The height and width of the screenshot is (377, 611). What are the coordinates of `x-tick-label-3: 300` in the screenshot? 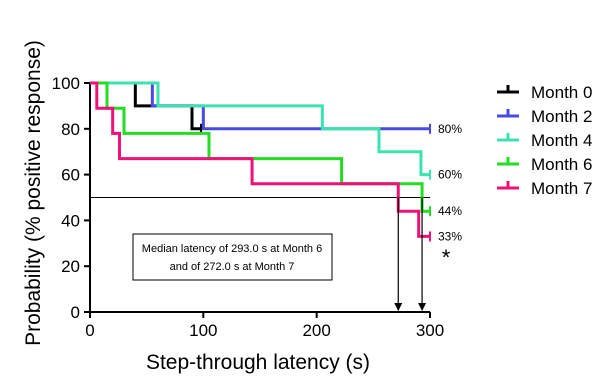 It's located at (430, 330).